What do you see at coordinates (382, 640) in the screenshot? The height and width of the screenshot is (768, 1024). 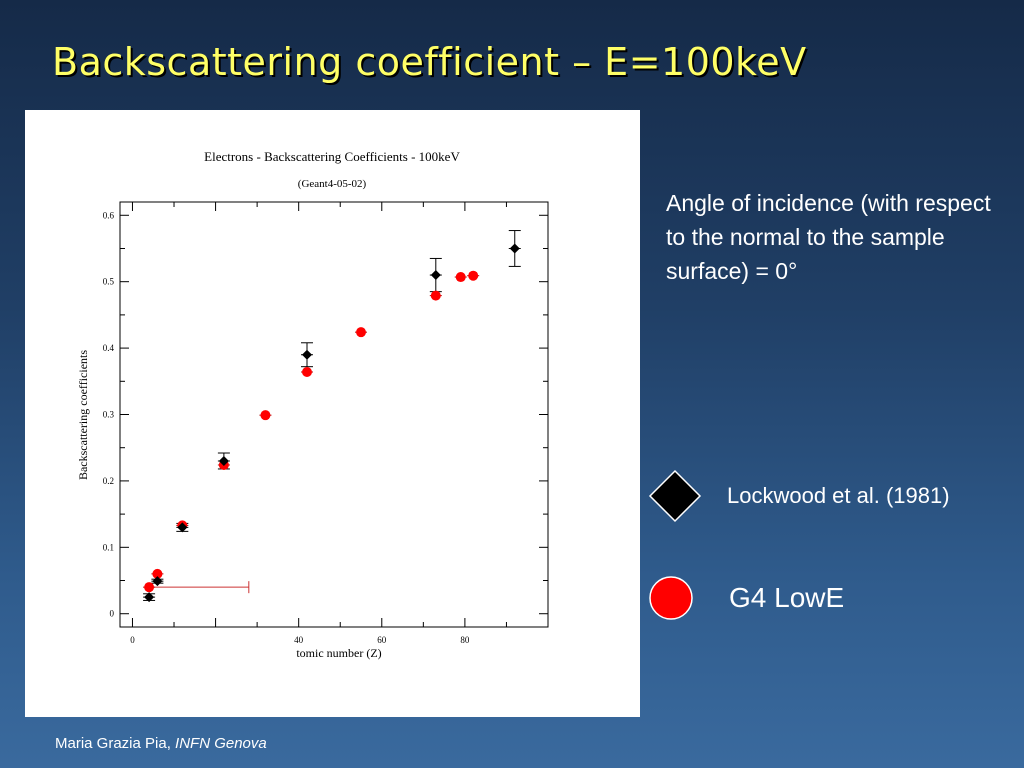 I see `x-tick-label: 60` at bounding box center [382, 640].